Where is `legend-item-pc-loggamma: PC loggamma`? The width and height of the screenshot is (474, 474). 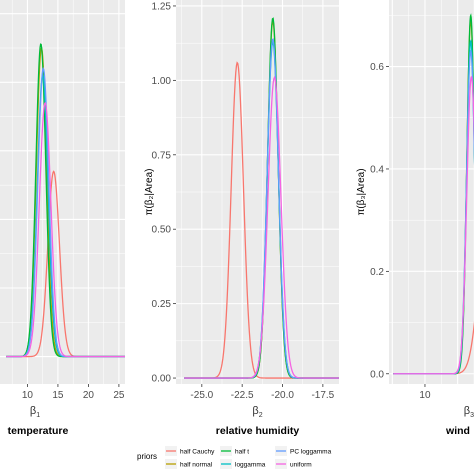 legend-item-pc-loggamma: PC loggamma is located at coordinates (303, 451).